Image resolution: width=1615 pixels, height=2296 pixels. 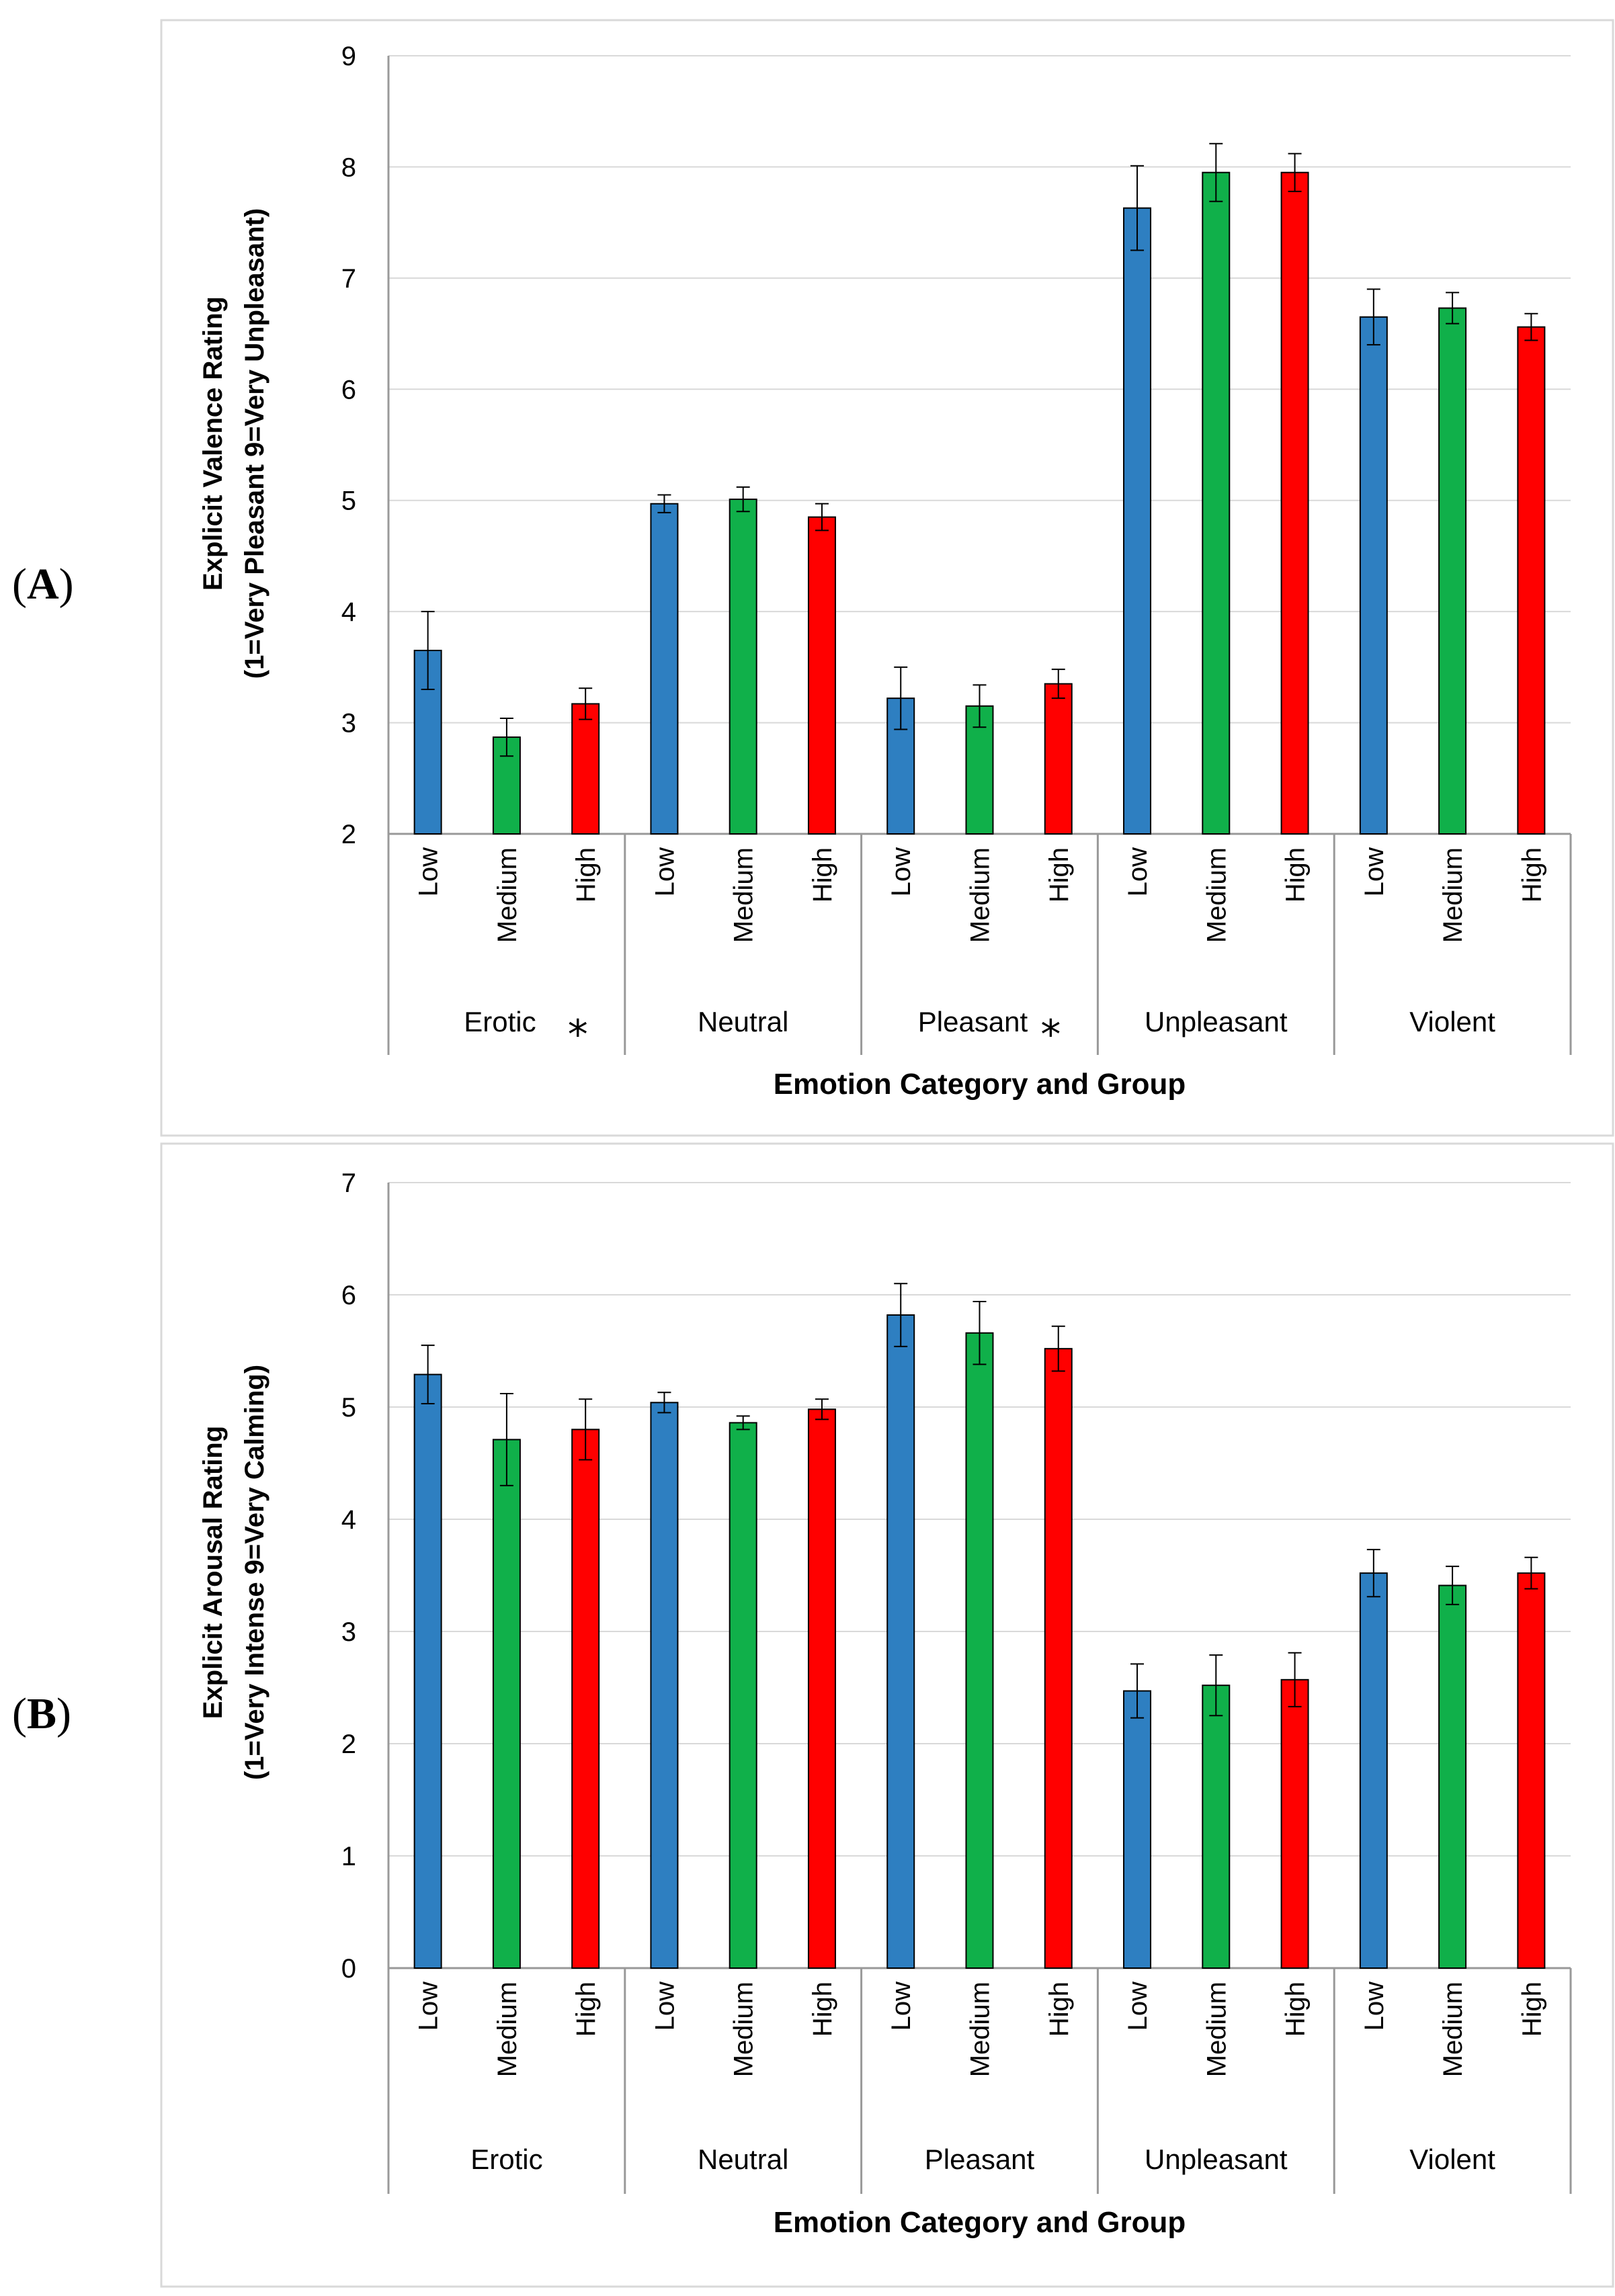 I want to click on panel-label-b-close: ), so click(x=63, y=1713).